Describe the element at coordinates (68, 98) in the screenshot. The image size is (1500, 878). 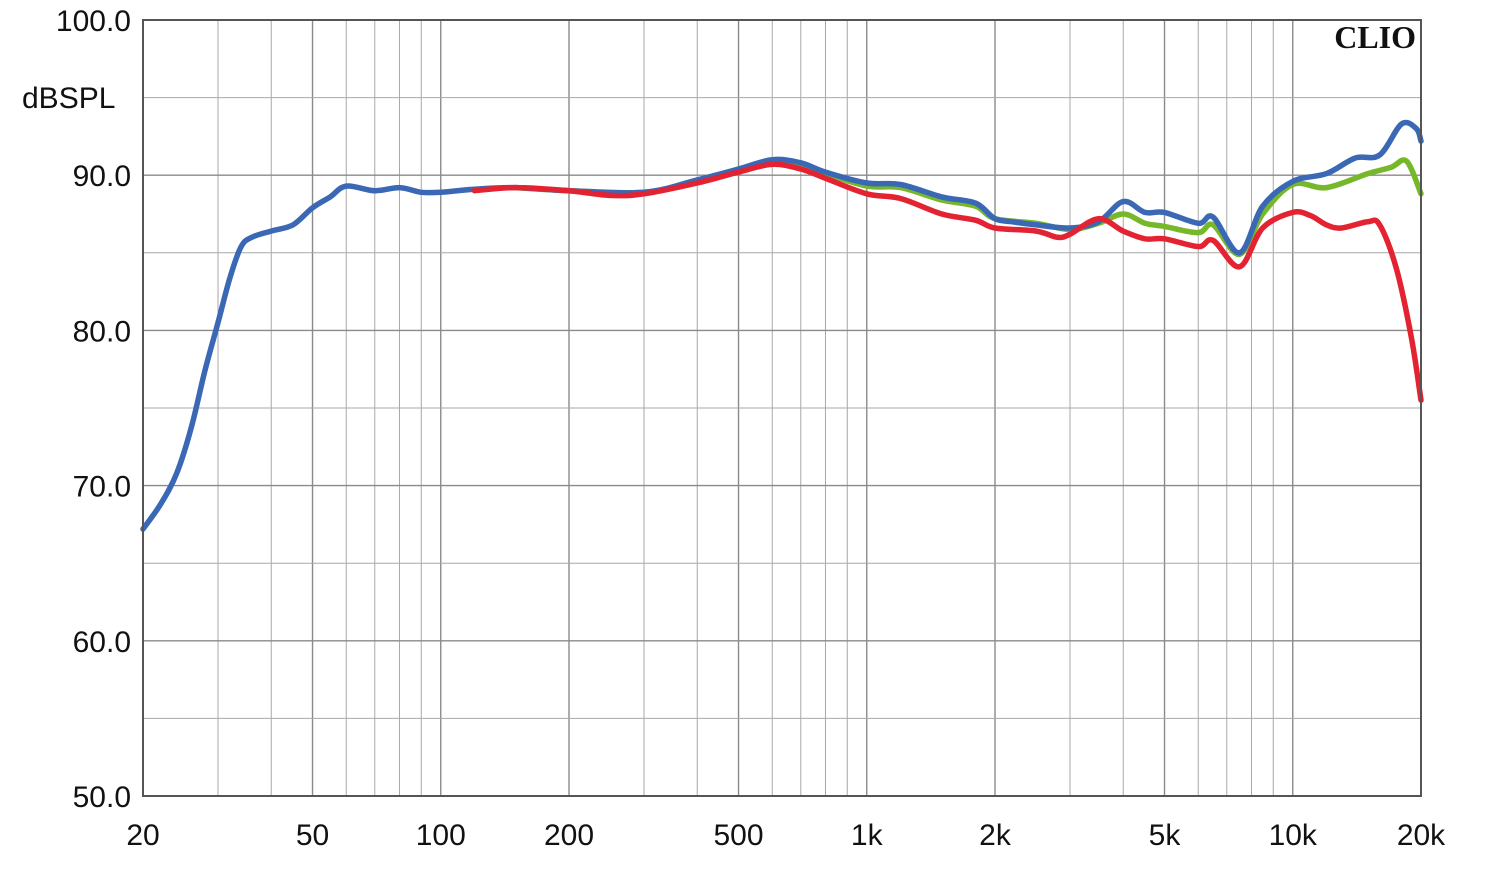
I see `y-axis-label: dBSPL` at that location.